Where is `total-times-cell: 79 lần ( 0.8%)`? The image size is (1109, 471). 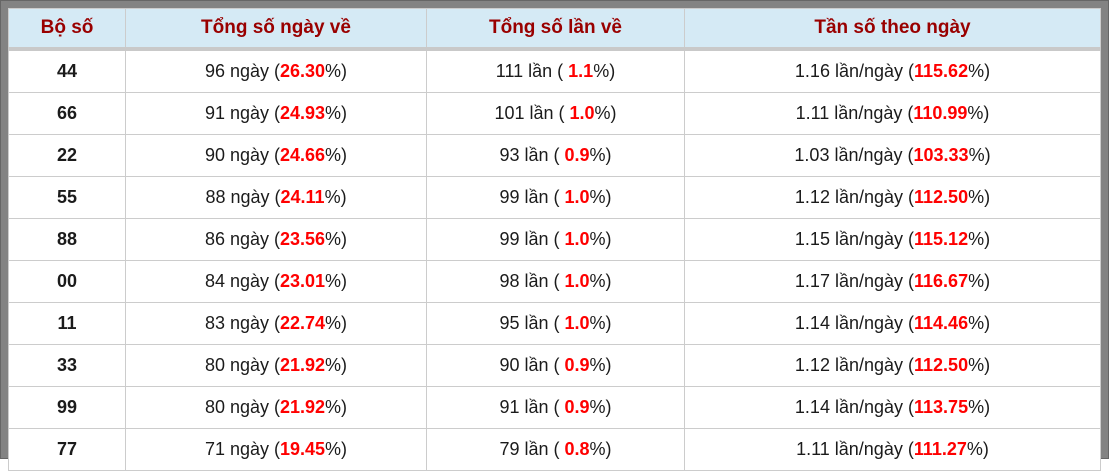
total-times-cell: 79 lần ( 0.8%) is located at coordinates (555, 449).